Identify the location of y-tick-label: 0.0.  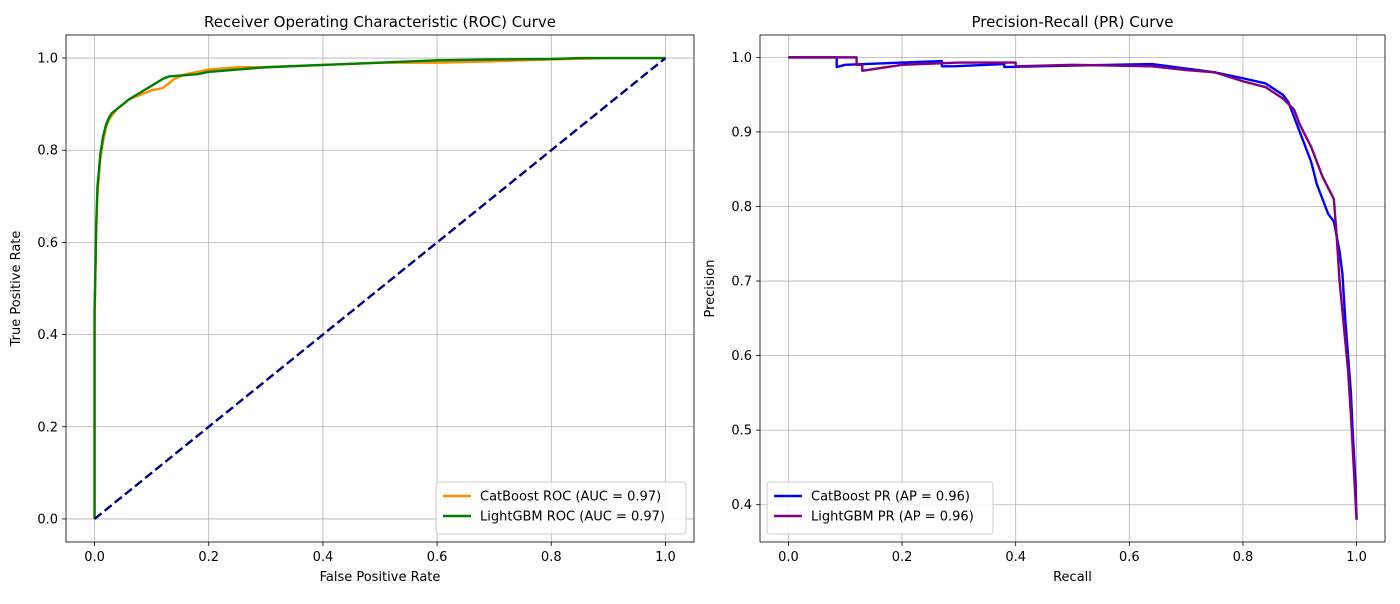
(47, 519).